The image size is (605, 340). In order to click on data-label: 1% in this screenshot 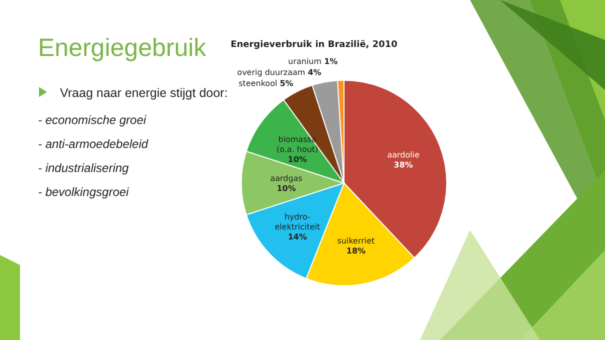, I will do `click(331, 61)`.